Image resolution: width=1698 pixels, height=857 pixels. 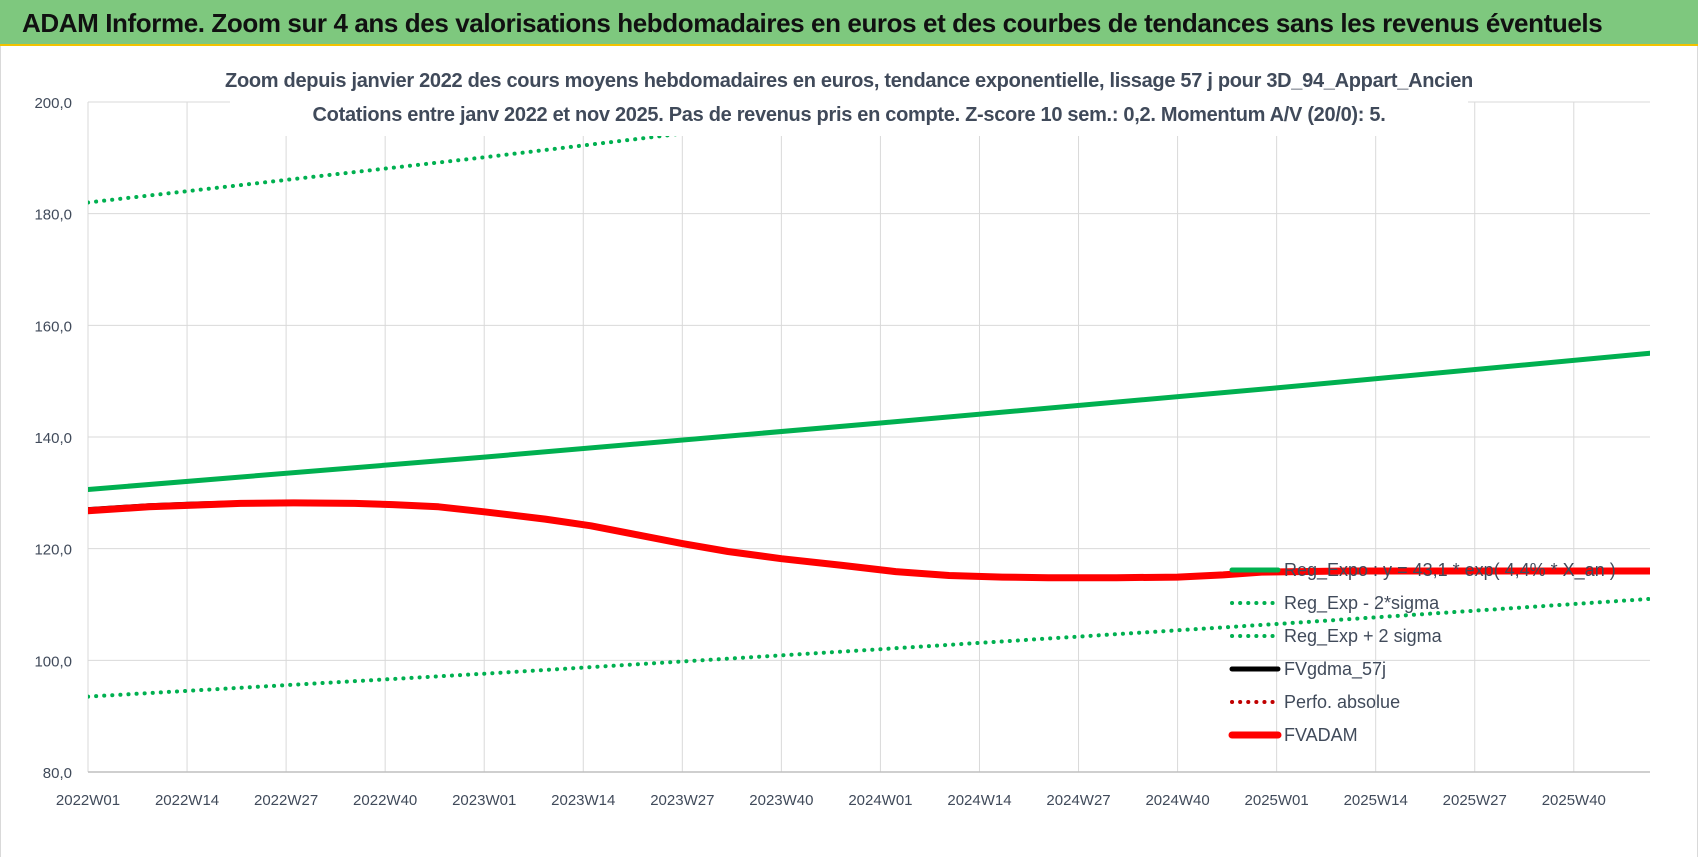 I want to click on legend-label: Reg_Expo : y = 43,1 * exp( 4,4% * X_an ), so click(x=1450, y=570).